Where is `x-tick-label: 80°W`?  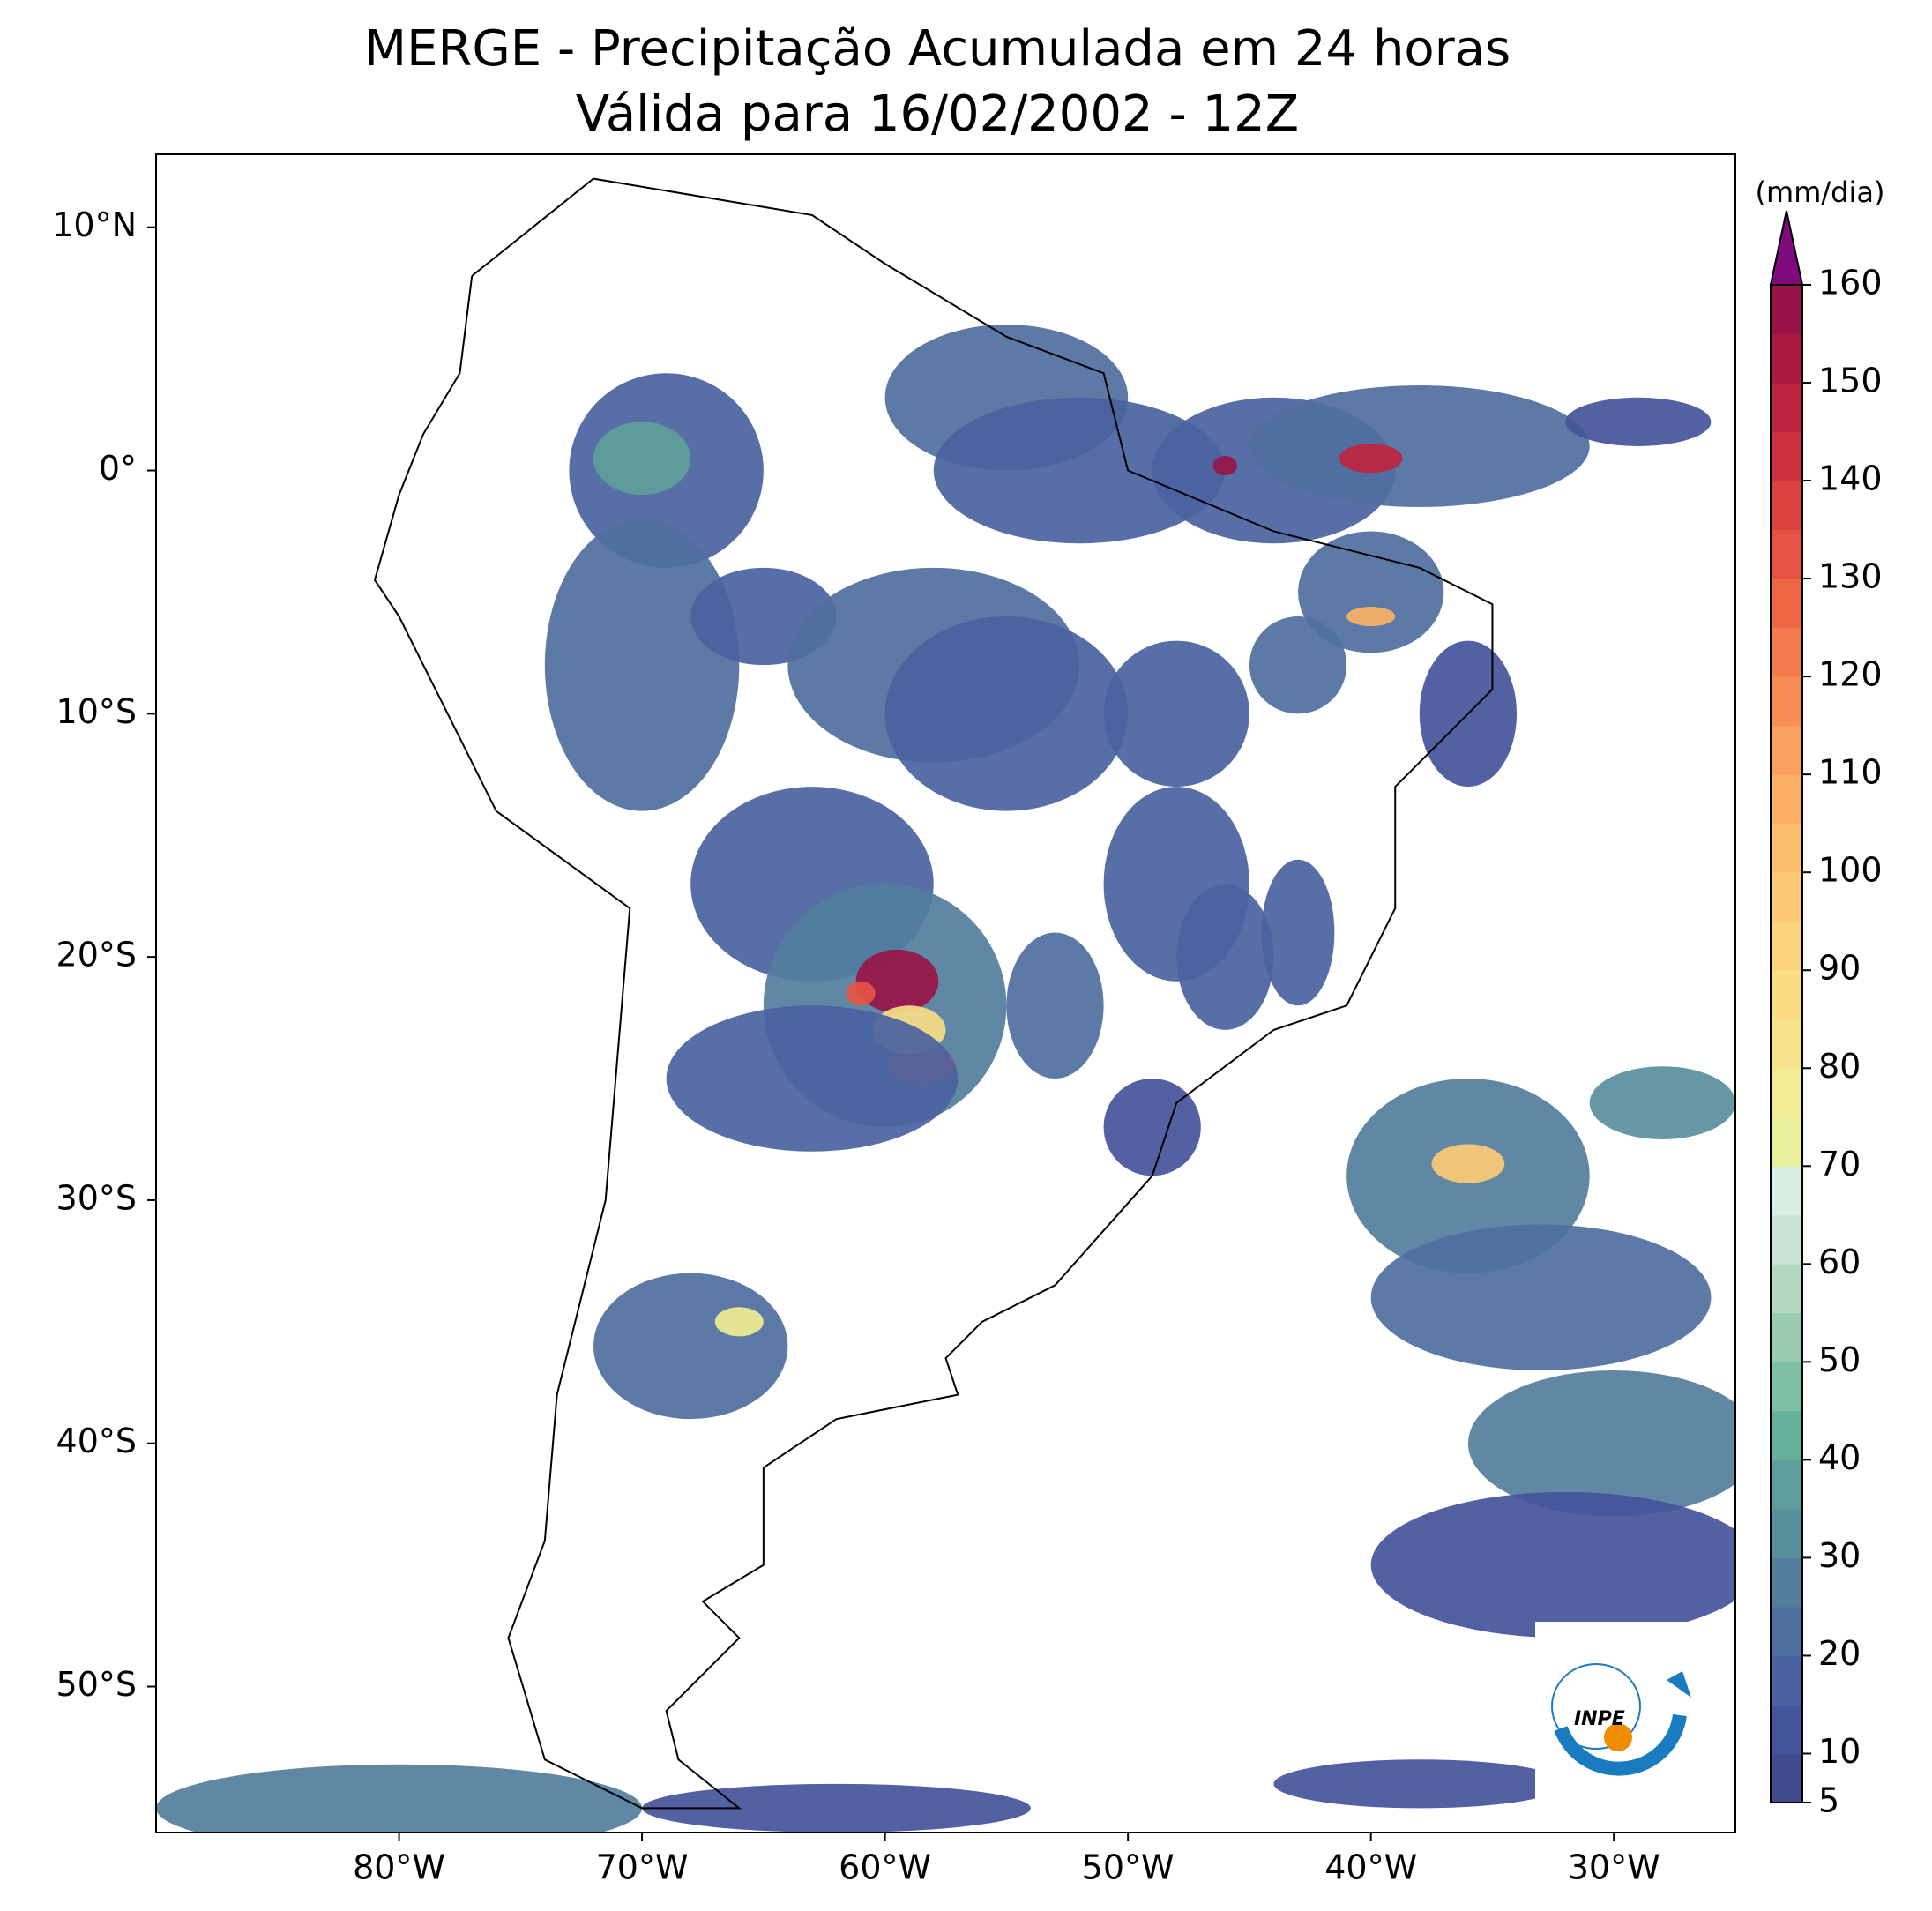
x-tick-label: 80°W is located at coordinates (399, 1868).